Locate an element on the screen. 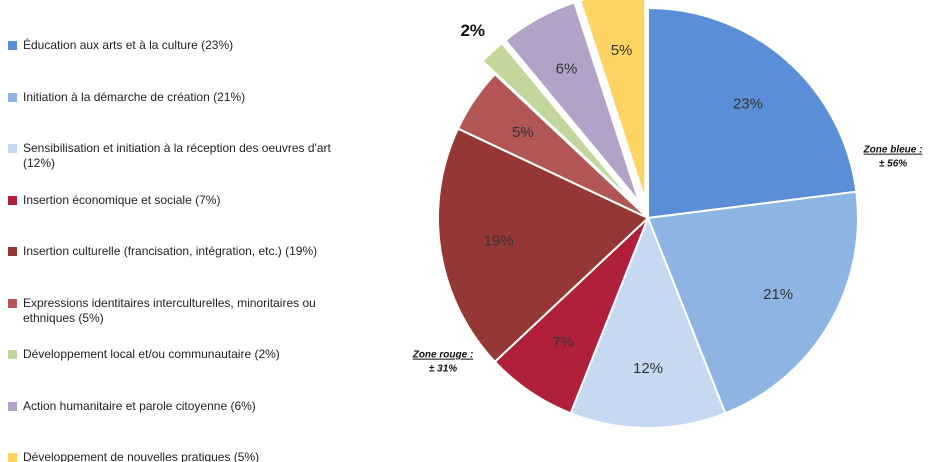 This screenshot has width=935, height=462. data-label: 21% is located at coordinates (778, 294).